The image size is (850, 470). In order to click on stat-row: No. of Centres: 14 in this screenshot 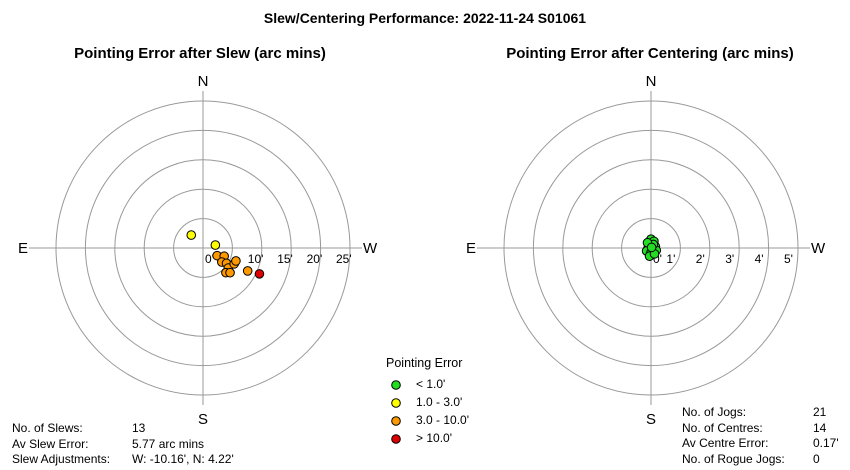, I will do `click(754, 428)`.